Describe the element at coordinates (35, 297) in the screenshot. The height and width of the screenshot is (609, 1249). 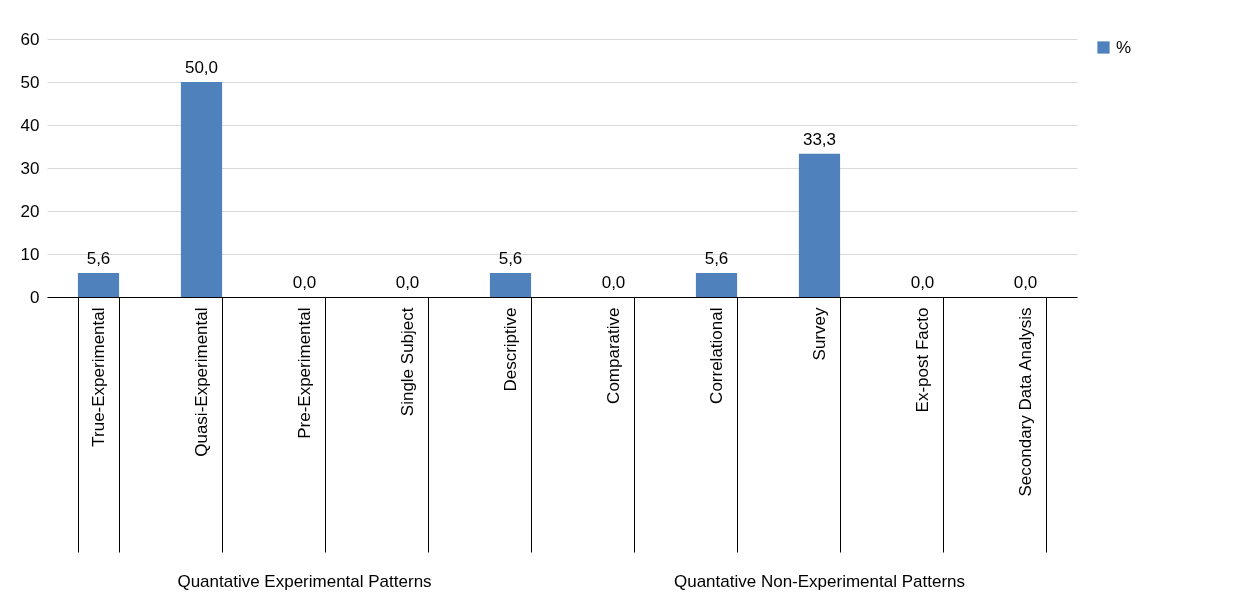
I see `y-tick-label: 0` at that location.